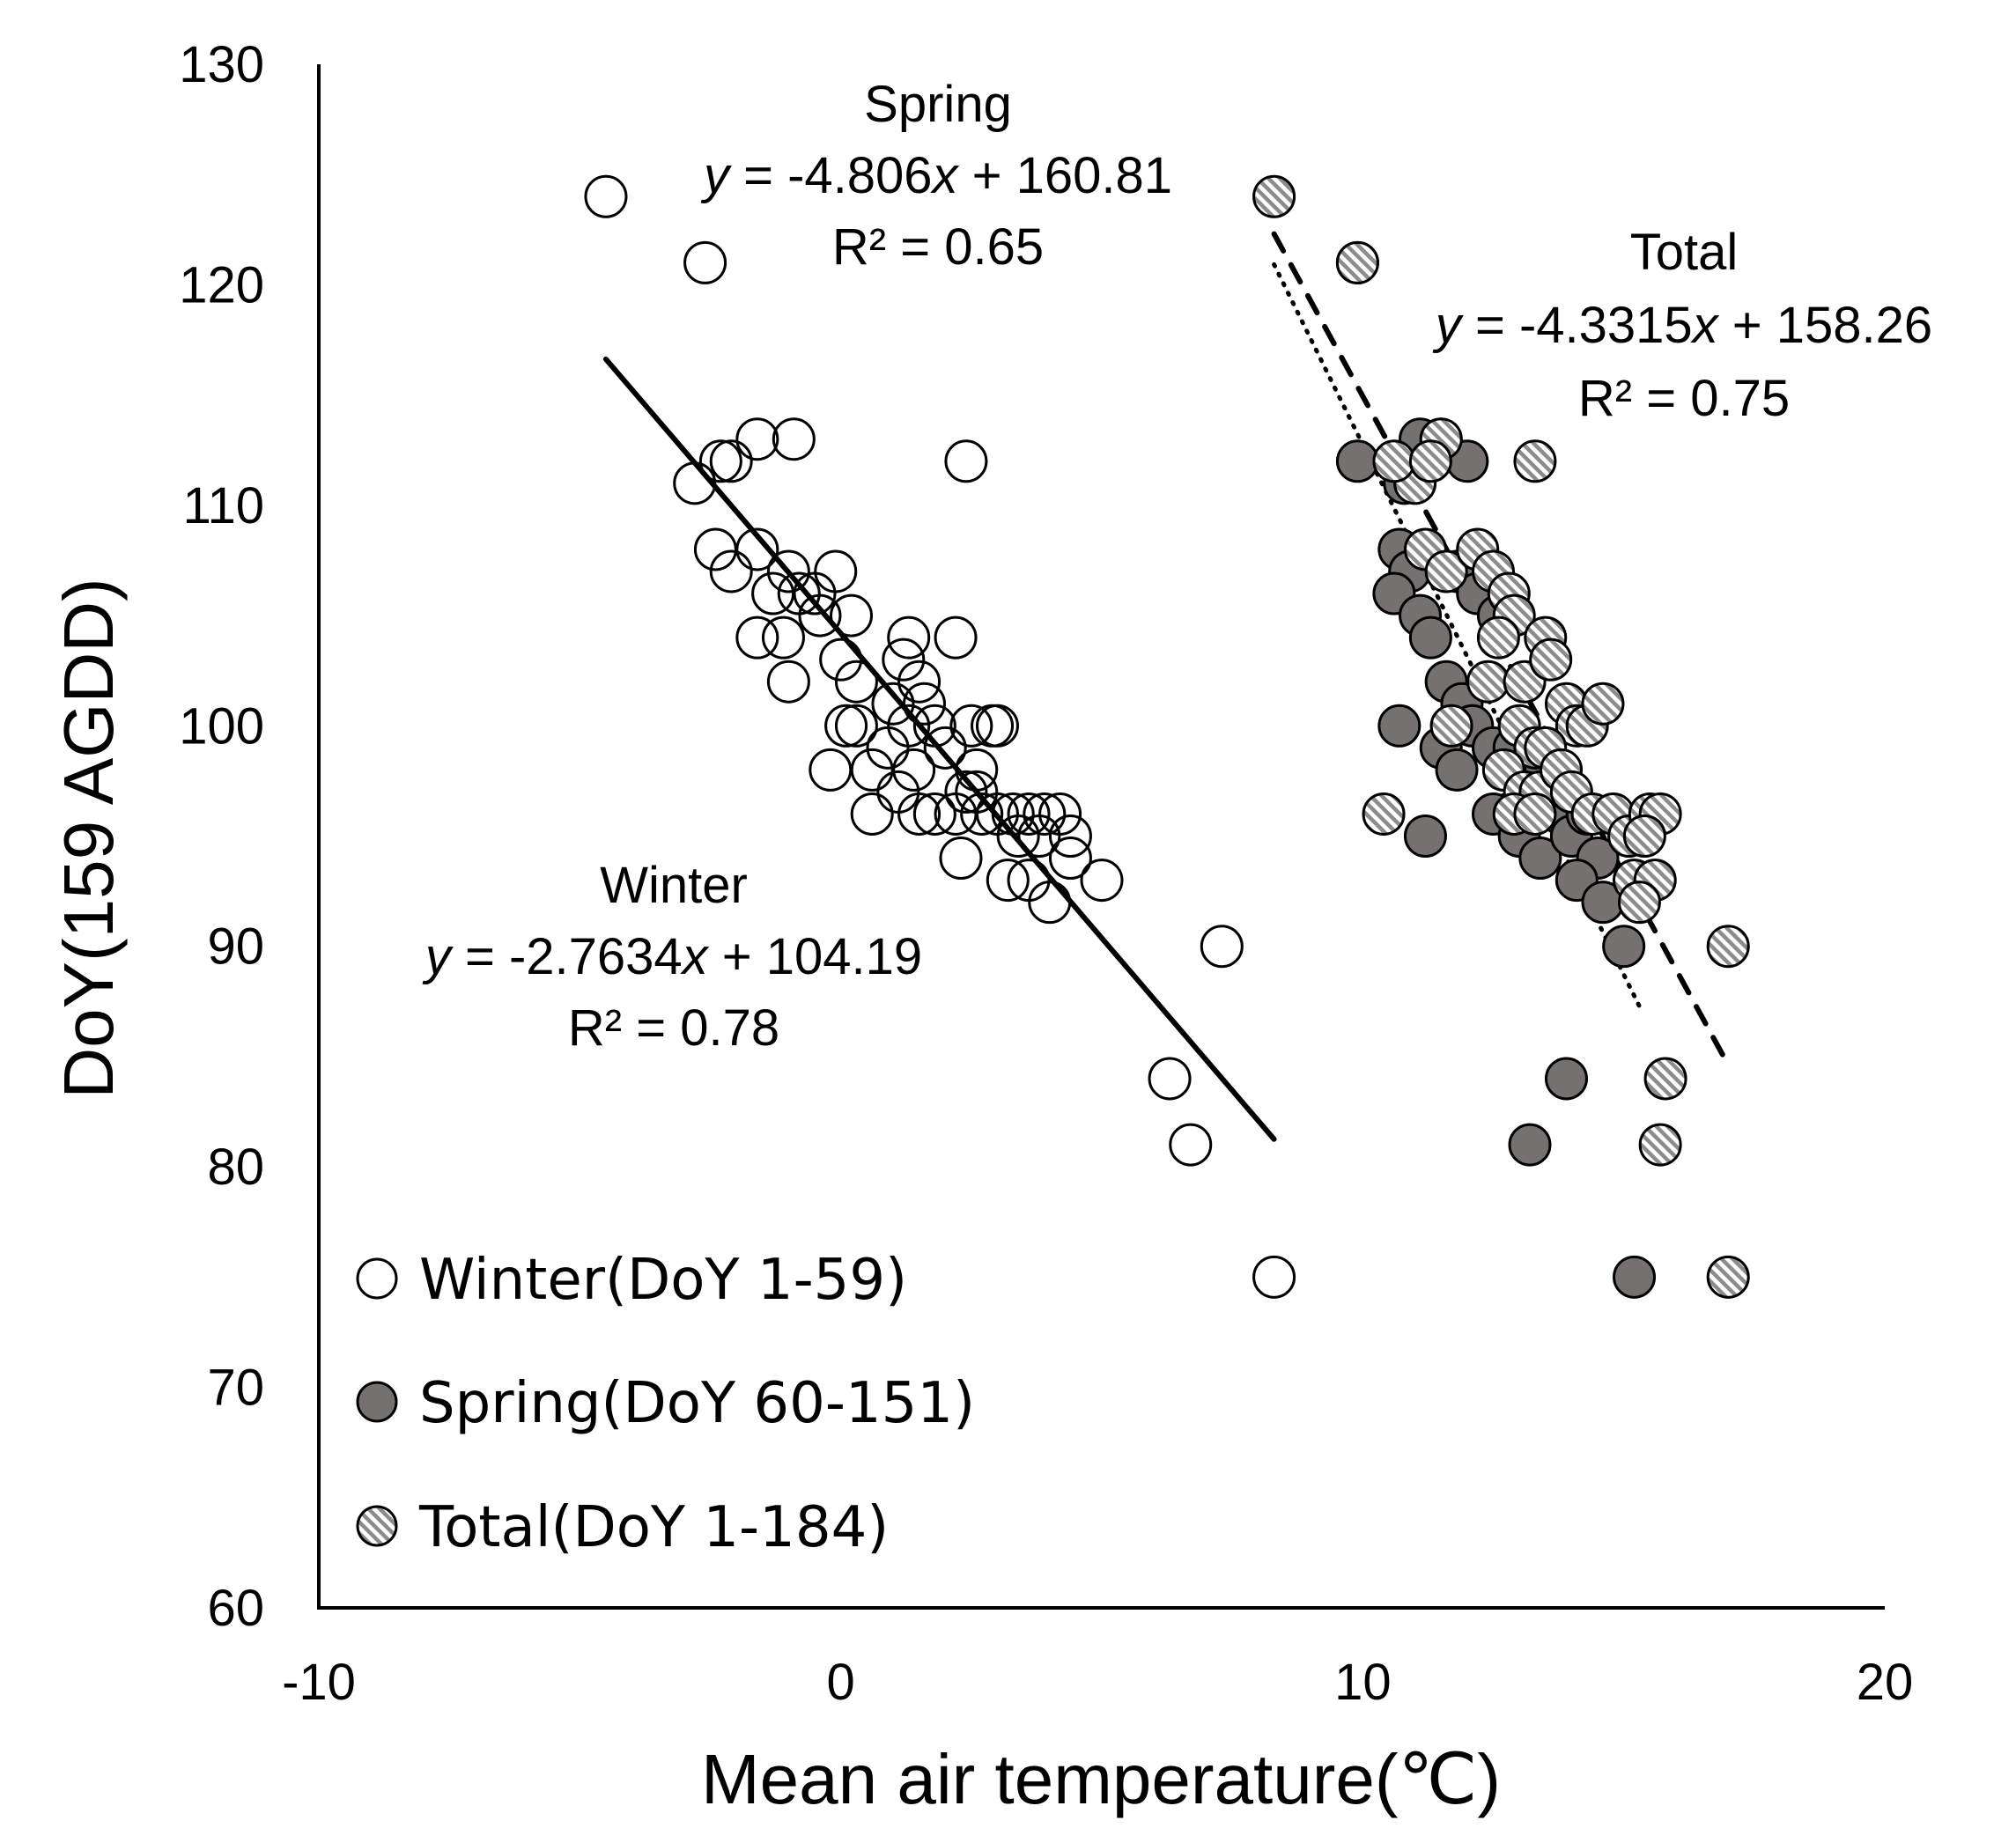 This screenshot has width=2016, height=1828. I want to click on y-tick-label: 120, so click(222, 284).